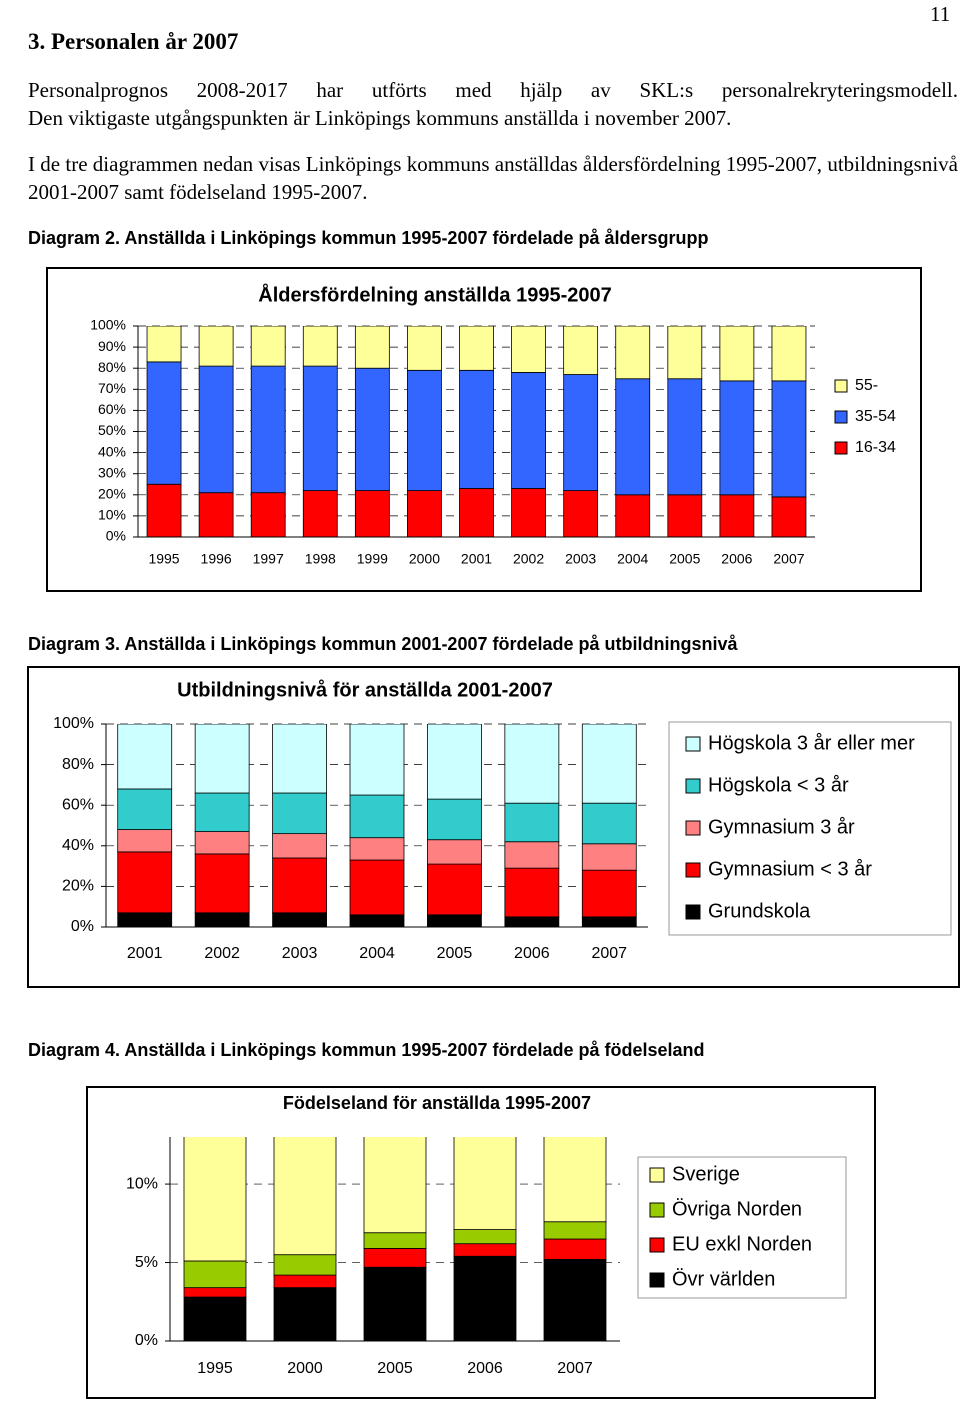 The width and height of the screenshot is (960, 1402). I want to click on legend-label: Sverige, so click(706, 1174).